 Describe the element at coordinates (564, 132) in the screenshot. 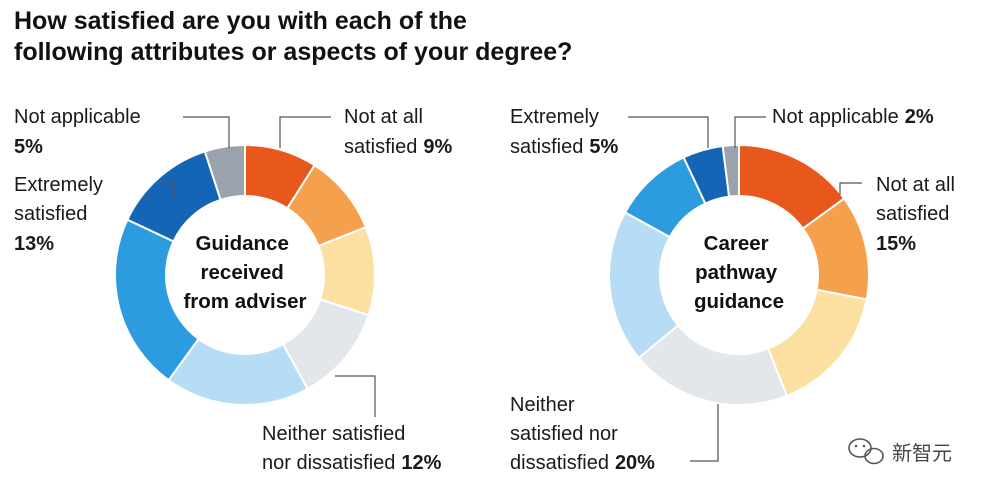

I see `label-extremely-satisfied: Extremely satisfied 5%` at that location.